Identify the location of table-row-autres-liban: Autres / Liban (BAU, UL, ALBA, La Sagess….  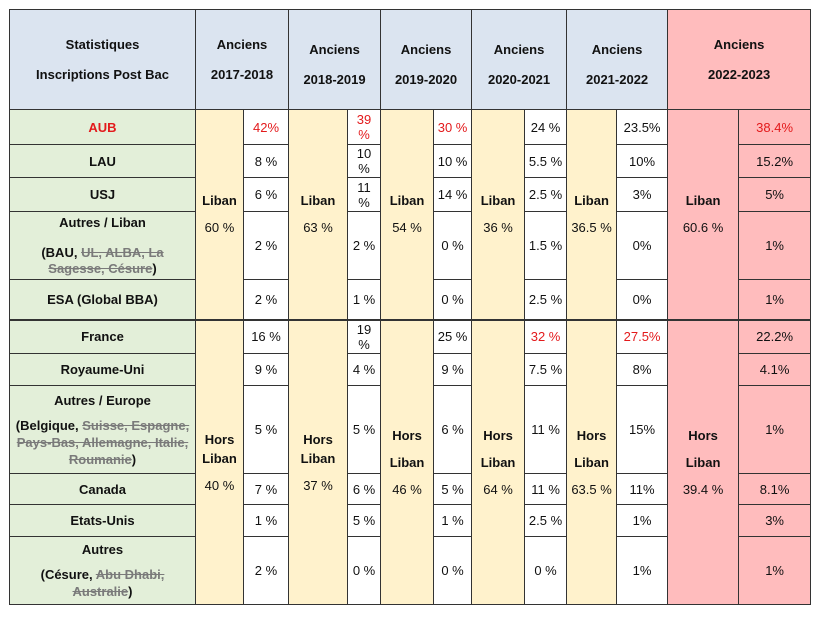
(410, 245).